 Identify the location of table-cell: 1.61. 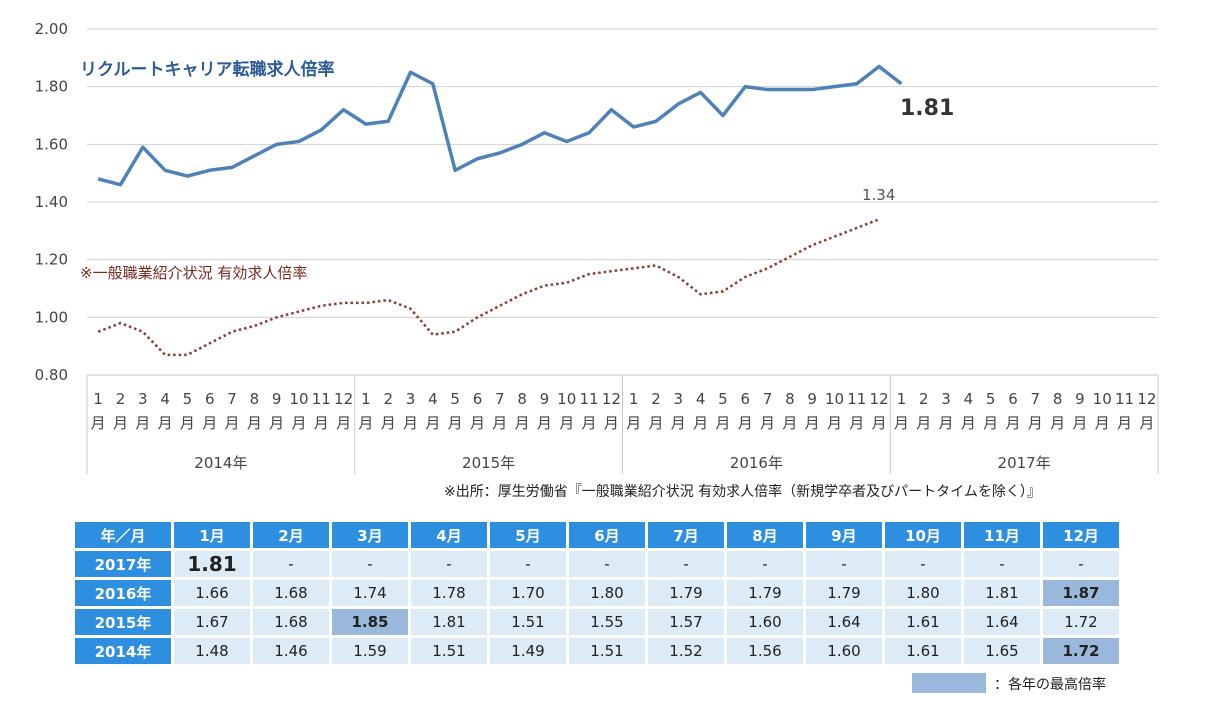
(923, 651).